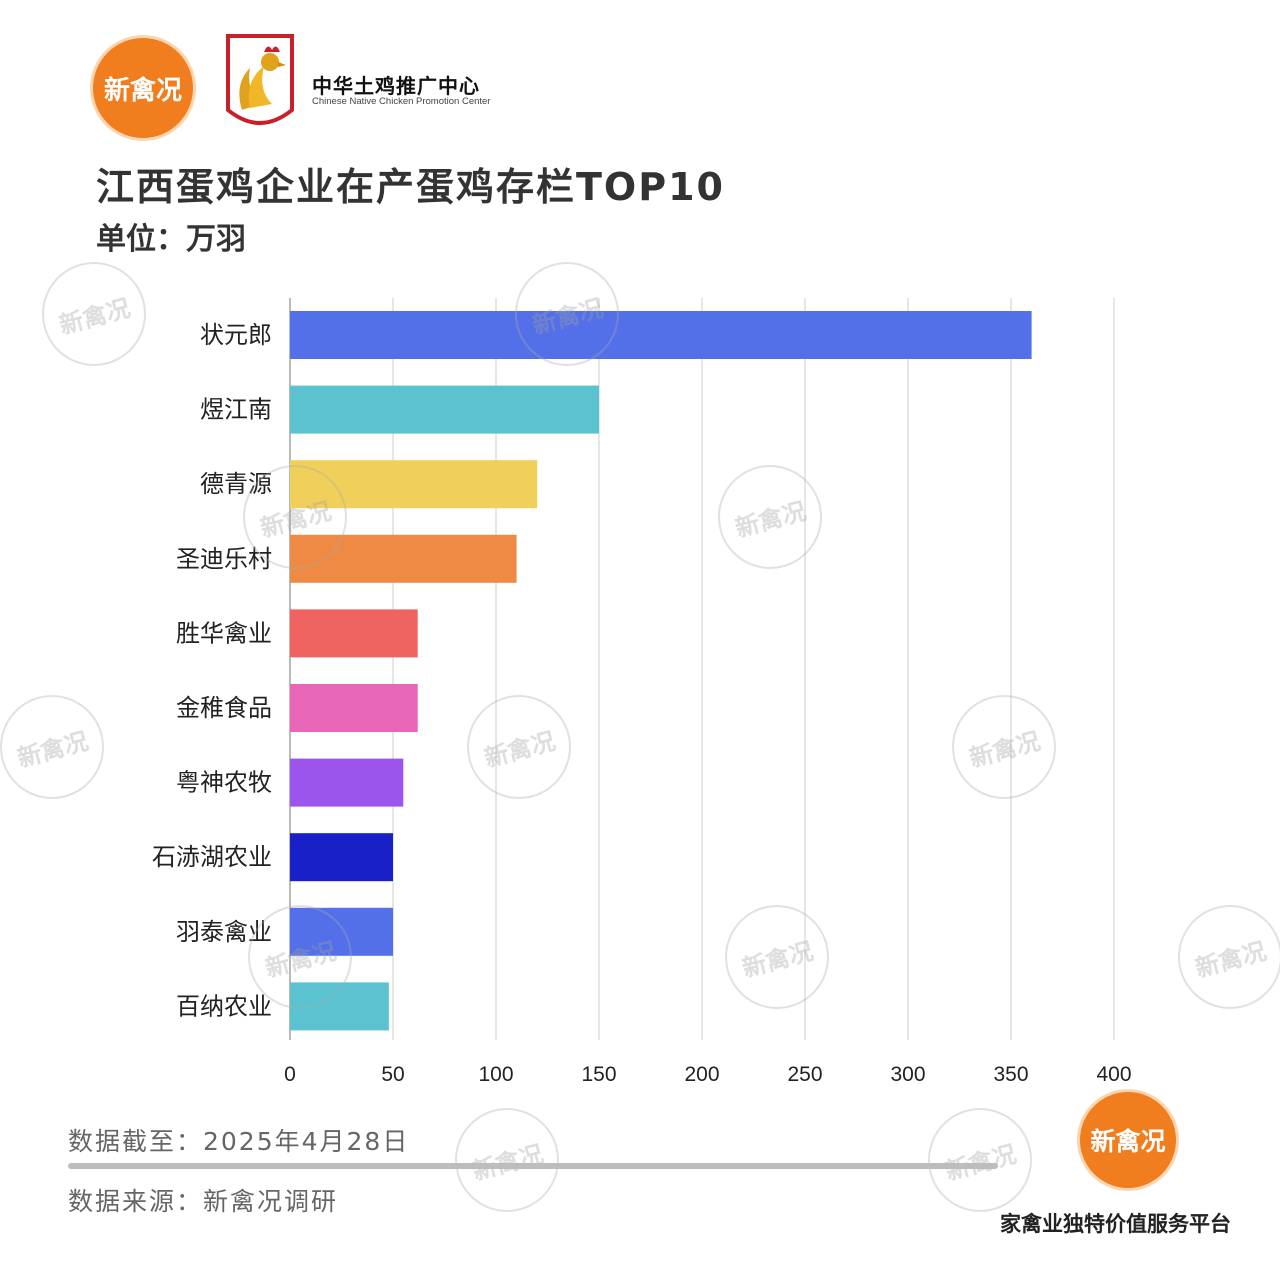 The image size is (1280, 1280). What do you see at coordinates (224, 783) in the screenshot?
I see `category-label: 粤神农牧` at bounding box center [224, 783].